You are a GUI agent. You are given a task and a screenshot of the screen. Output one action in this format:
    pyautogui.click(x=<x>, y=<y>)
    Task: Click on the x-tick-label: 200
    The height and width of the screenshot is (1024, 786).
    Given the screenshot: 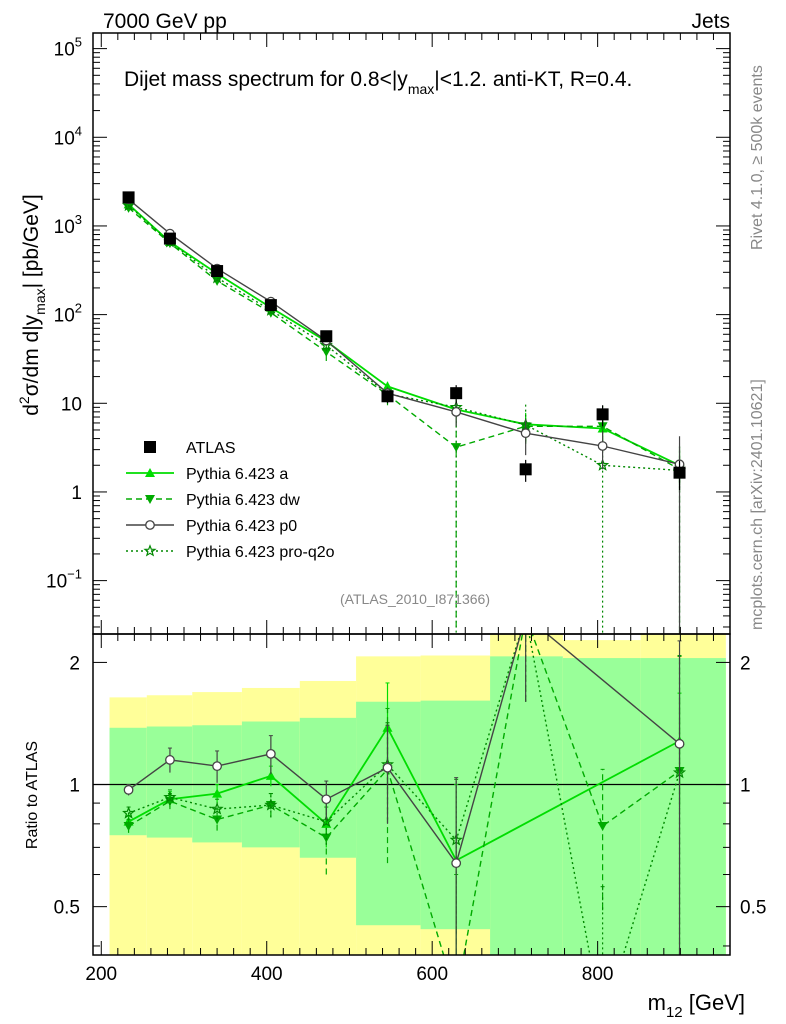 What is the action you would take?
    pyautogui.click(x=101, y=974)
    